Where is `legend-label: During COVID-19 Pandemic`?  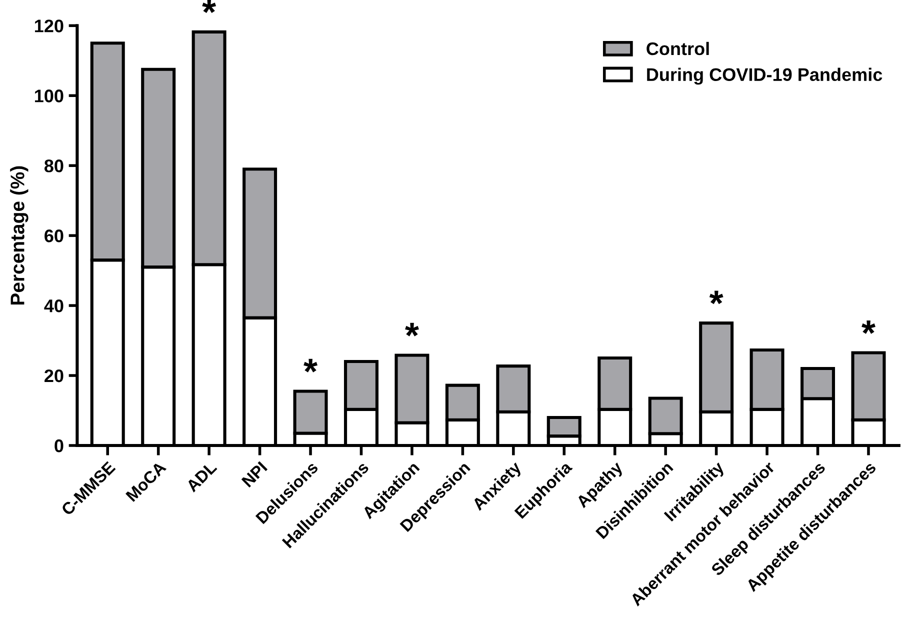 legend-label: During COVID-19 Pandemic is located at coordinates (764, 76).